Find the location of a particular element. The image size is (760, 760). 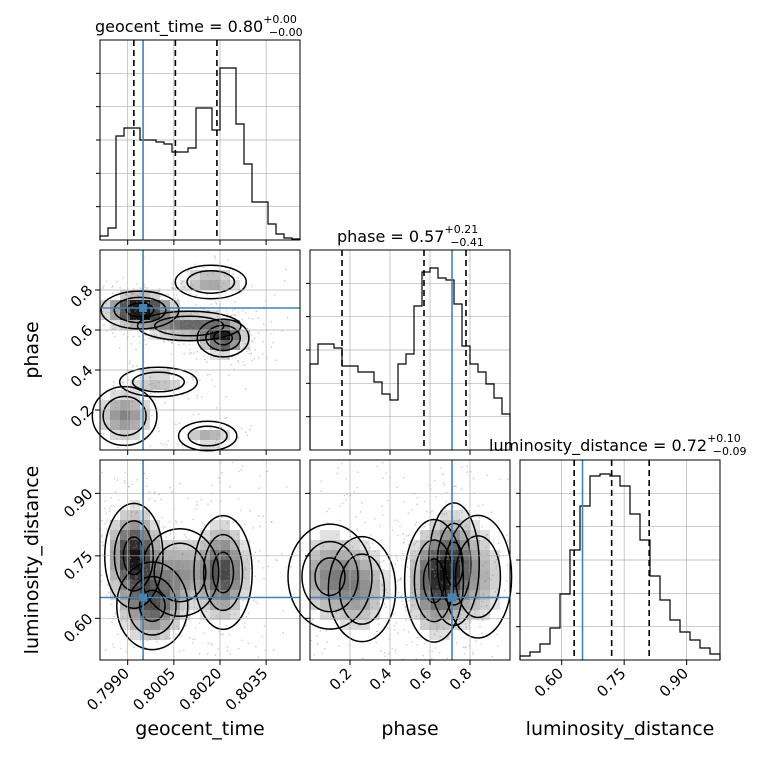

phase-vs-time-frame is located at coordinates (200, 350).